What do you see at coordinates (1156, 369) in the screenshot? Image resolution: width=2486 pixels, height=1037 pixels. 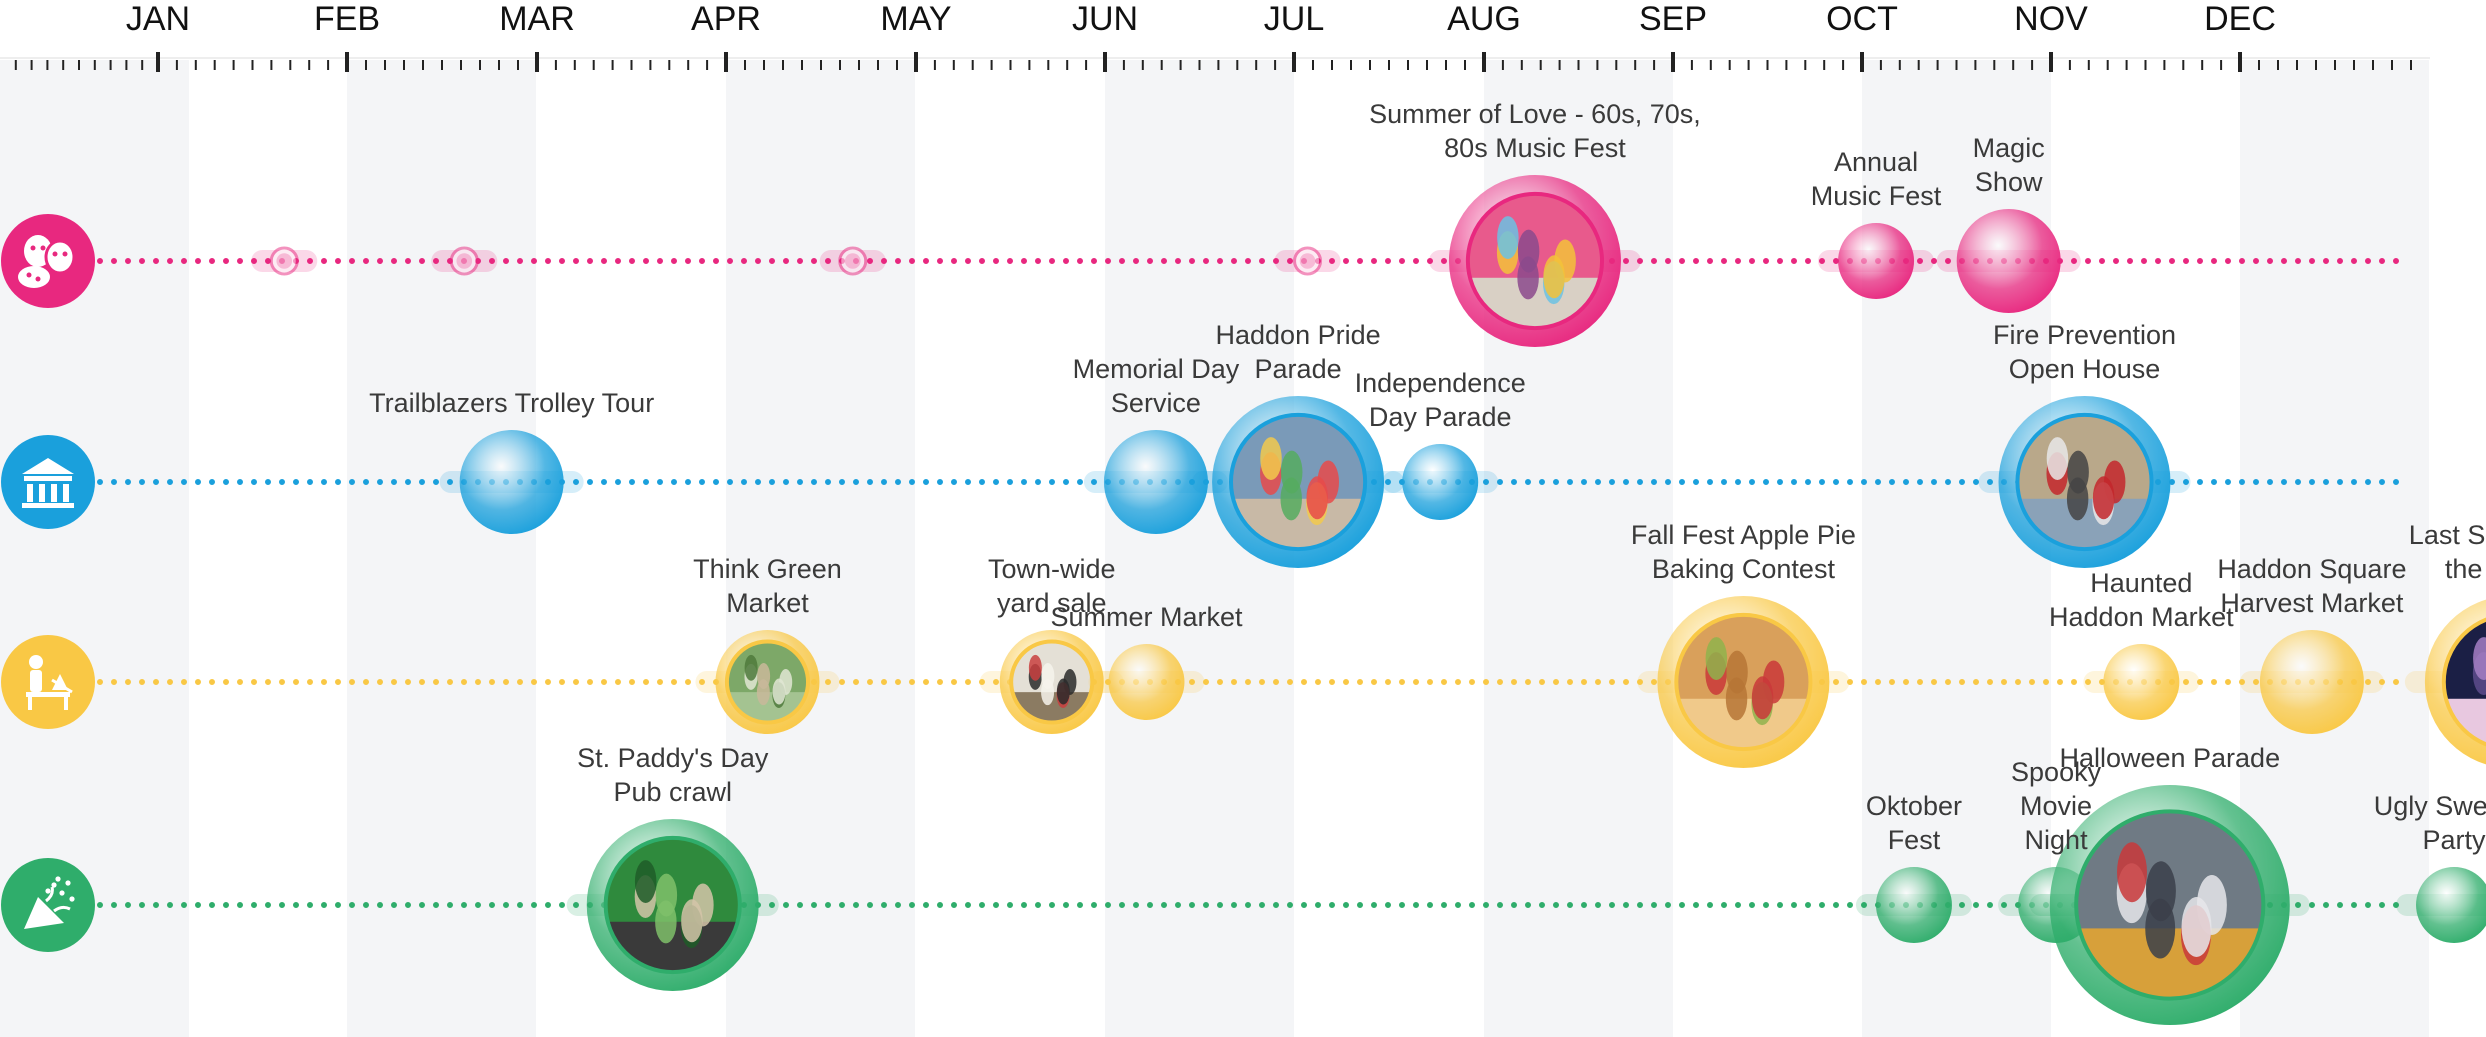 I see `event-label: Memorial Day` at bounding box center [1156, 369].